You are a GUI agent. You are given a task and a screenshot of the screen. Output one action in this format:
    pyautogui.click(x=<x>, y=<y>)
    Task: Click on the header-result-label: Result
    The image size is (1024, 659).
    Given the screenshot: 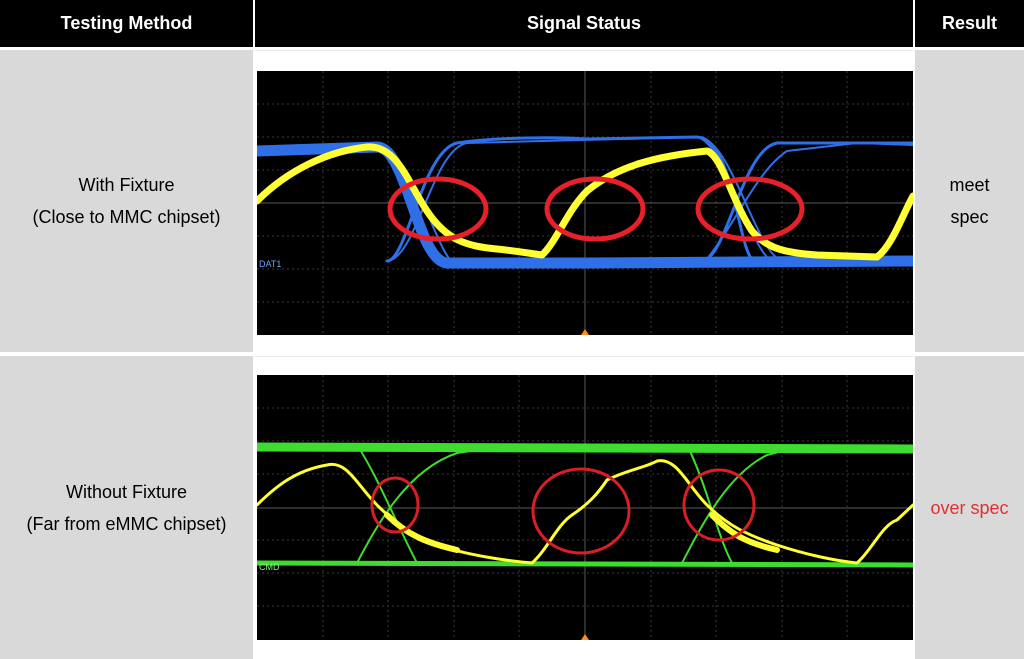 What is the action you would take?
    pyautogui.click(x=969, y=23)
    